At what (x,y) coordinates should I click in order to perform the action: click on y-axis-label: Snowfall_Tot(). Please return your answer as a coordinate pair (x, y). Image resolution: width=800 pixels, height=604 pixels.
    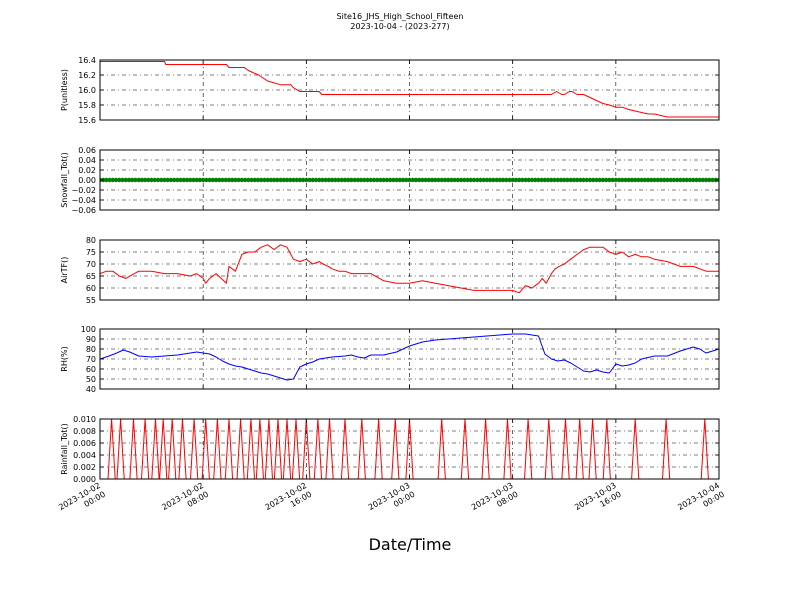
    Looking at the image, I should click on (64, 180).